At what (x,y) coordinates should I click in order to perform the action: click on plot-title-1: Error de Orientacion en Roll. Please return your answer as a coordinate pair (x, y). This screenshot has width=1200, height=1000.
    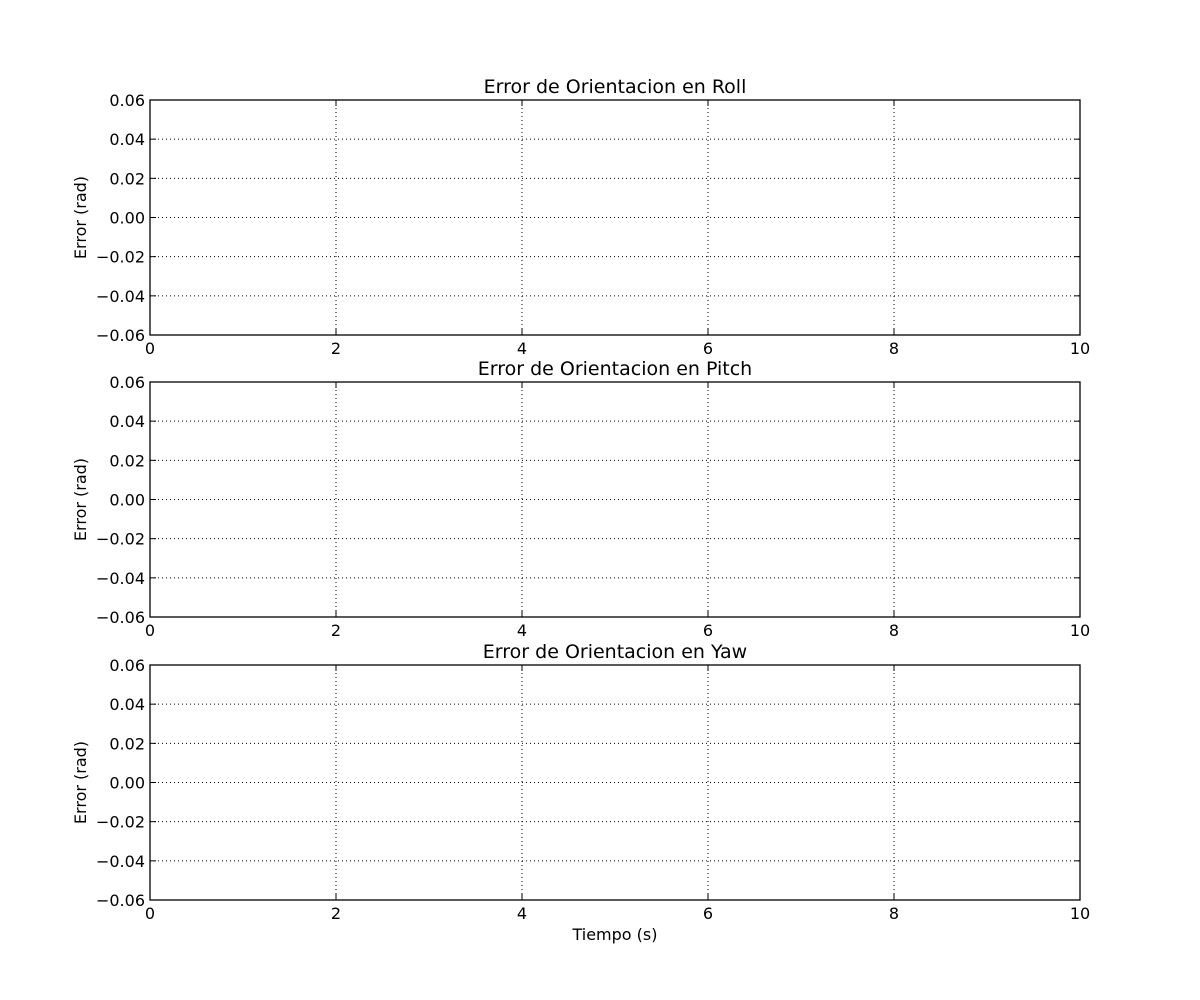
    Looking at the image, I should click on (615, 87).